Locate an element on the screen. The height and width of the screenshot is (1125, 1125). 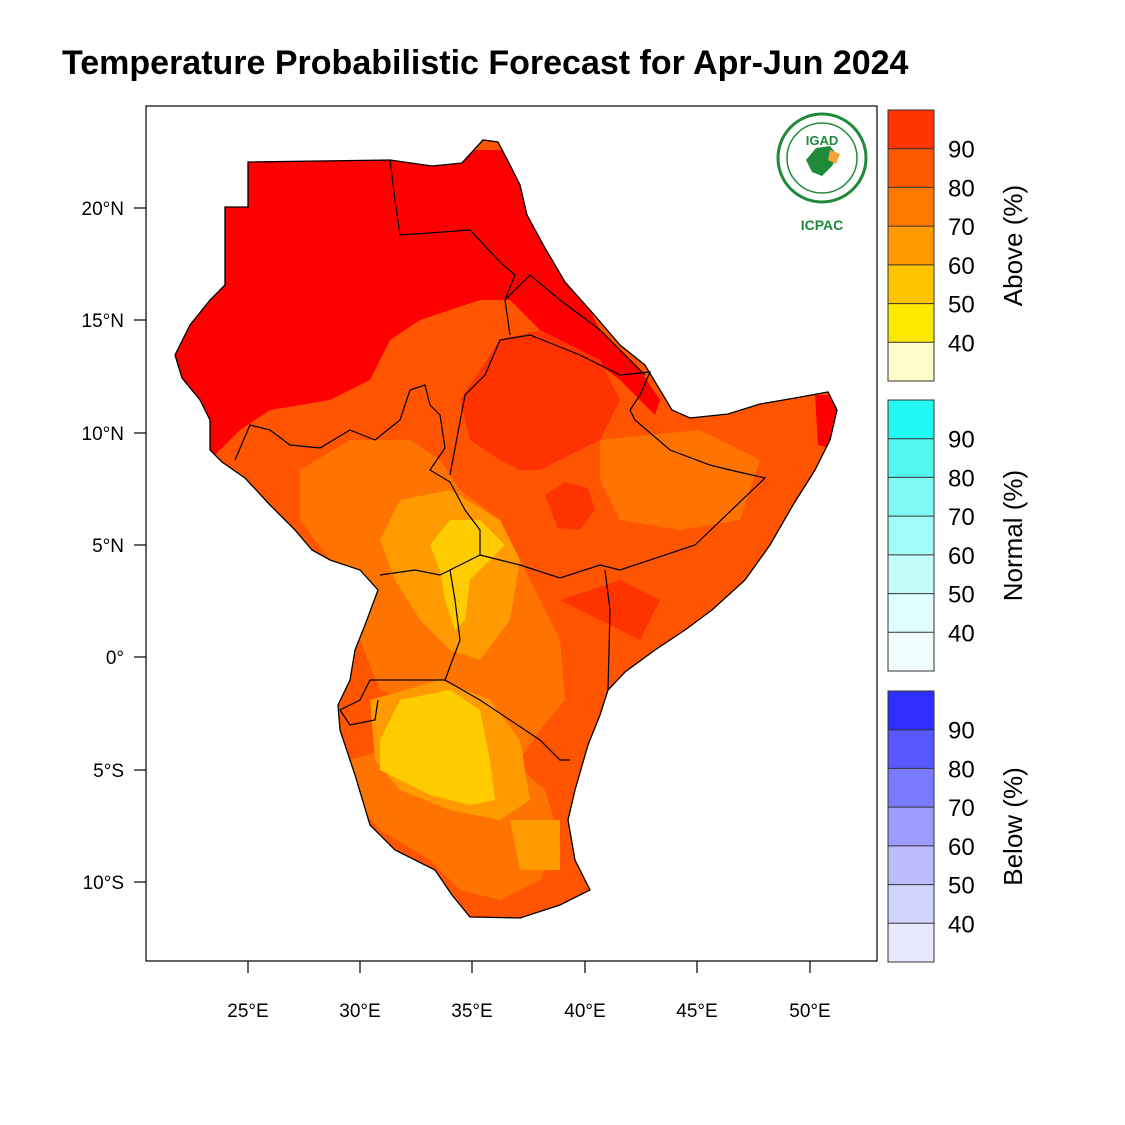
latitude-axis: 20°N 15°N 10°N 5°N 0° 5°S 10°S is located at coordinates (114, 546).